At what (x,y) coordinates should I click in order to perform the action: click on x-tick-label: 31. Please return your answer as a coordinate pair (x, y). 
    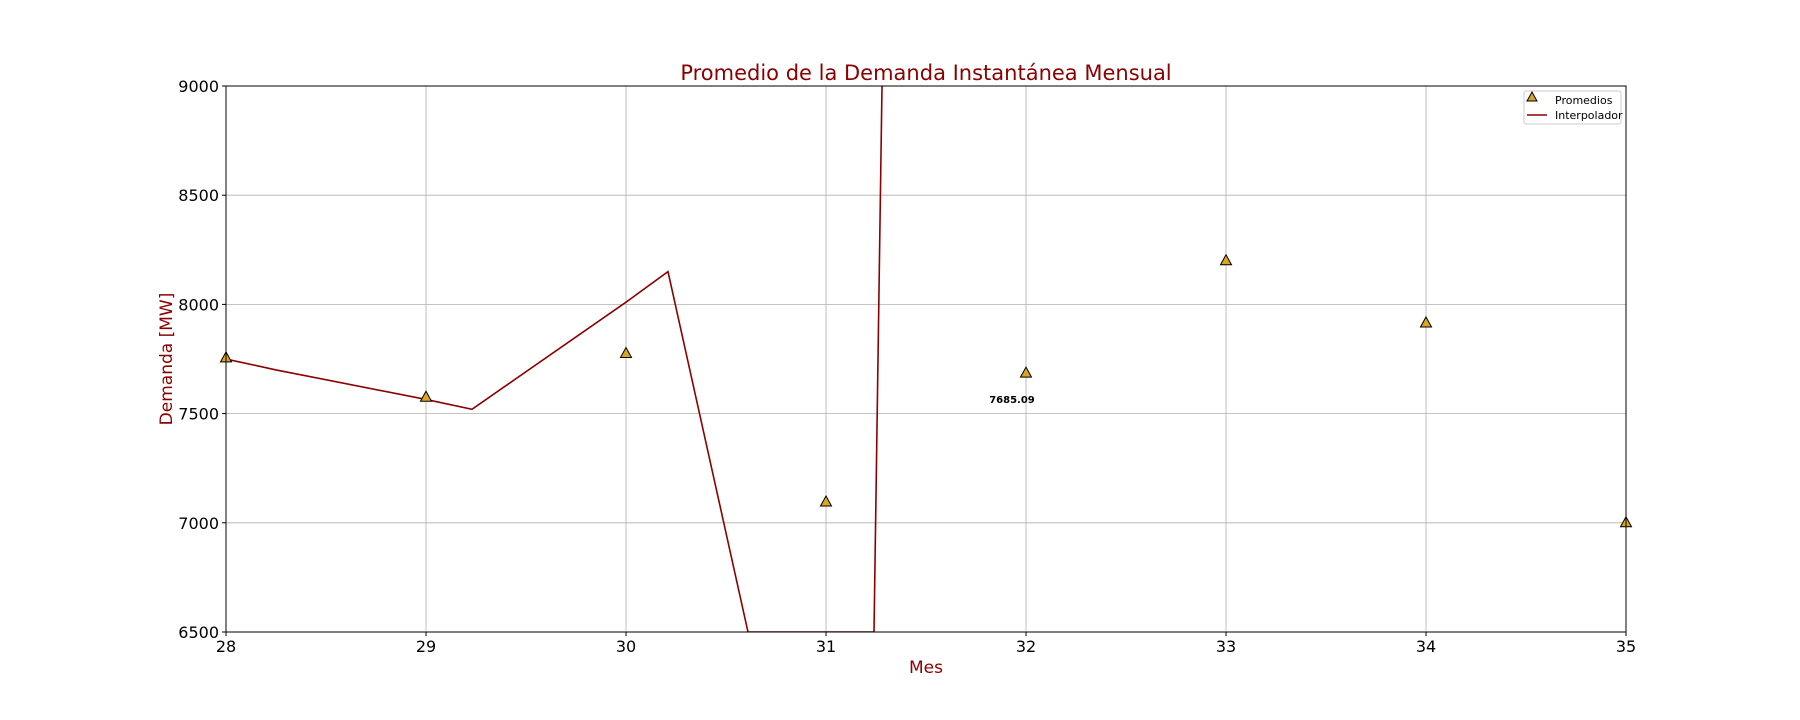
    Looking at the image, I should click on (826, 646).